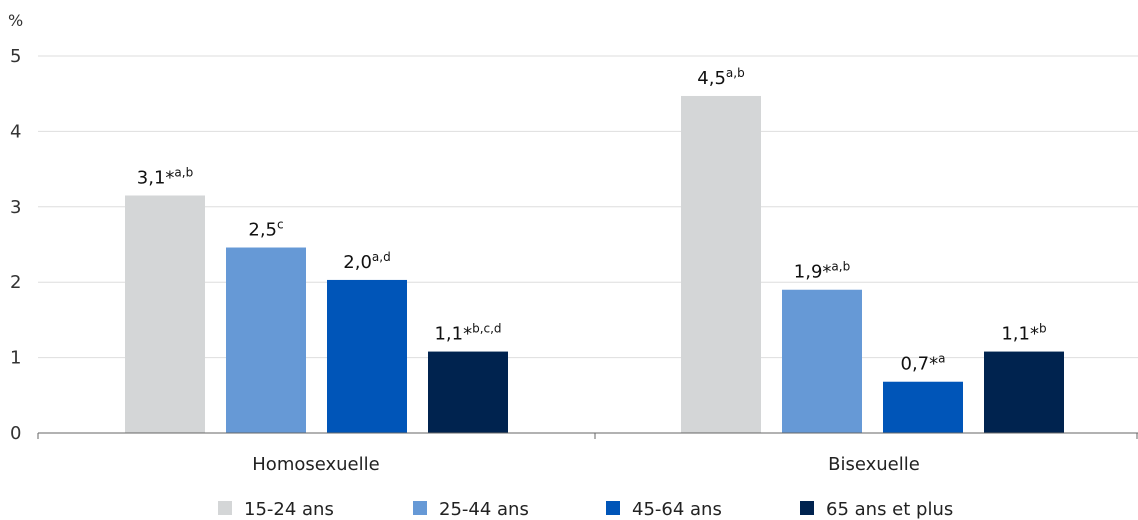  I want to click on y-tick-label: 4, so click(15, 131).